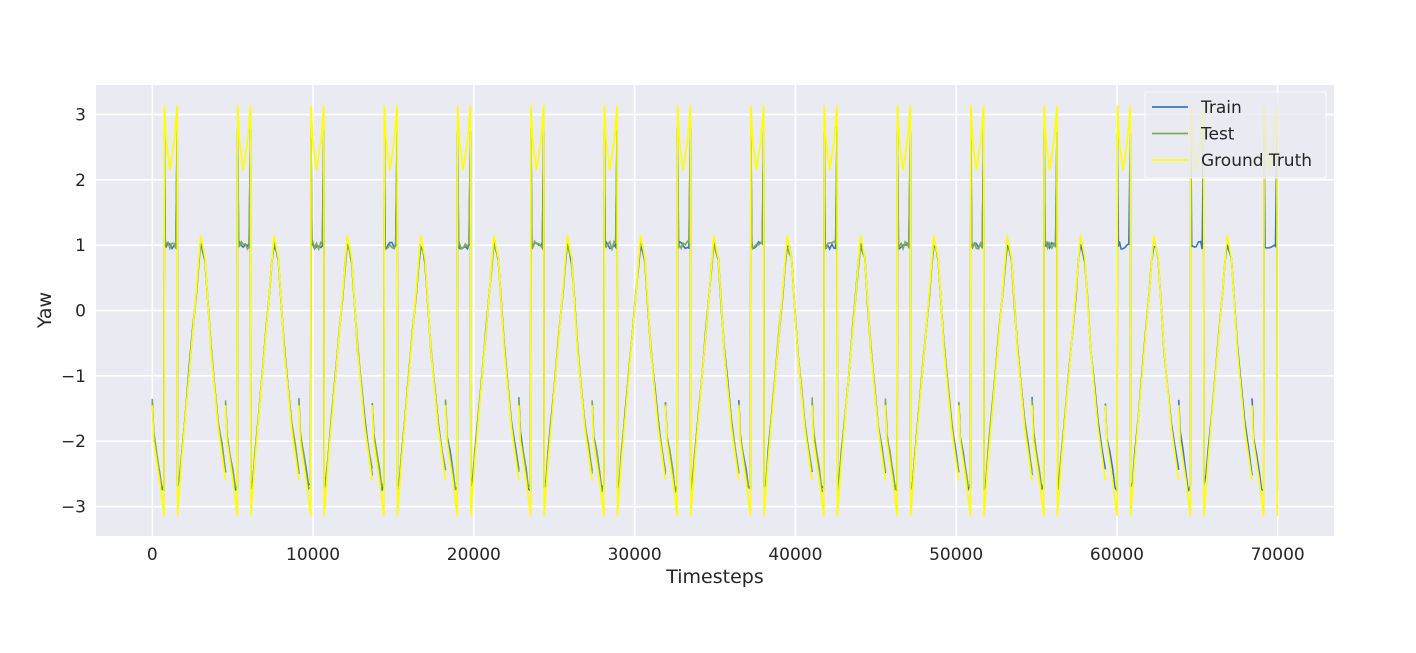 Image resolution: width=1416 pixels, height=653 pixels. I want to click on legend-label: Train, so click(1221, 108).